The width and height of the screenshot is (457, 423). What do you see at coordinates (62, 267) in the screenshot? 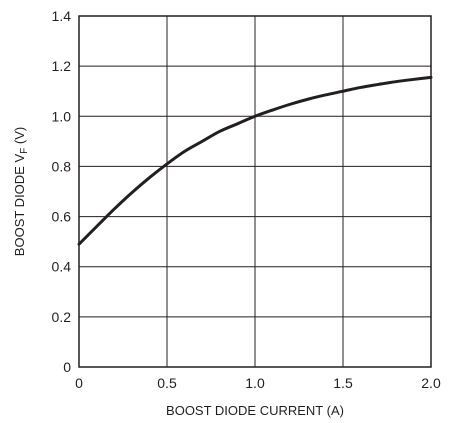
I see `y-tick-label: 0.4` at bounding box center [62, 267].